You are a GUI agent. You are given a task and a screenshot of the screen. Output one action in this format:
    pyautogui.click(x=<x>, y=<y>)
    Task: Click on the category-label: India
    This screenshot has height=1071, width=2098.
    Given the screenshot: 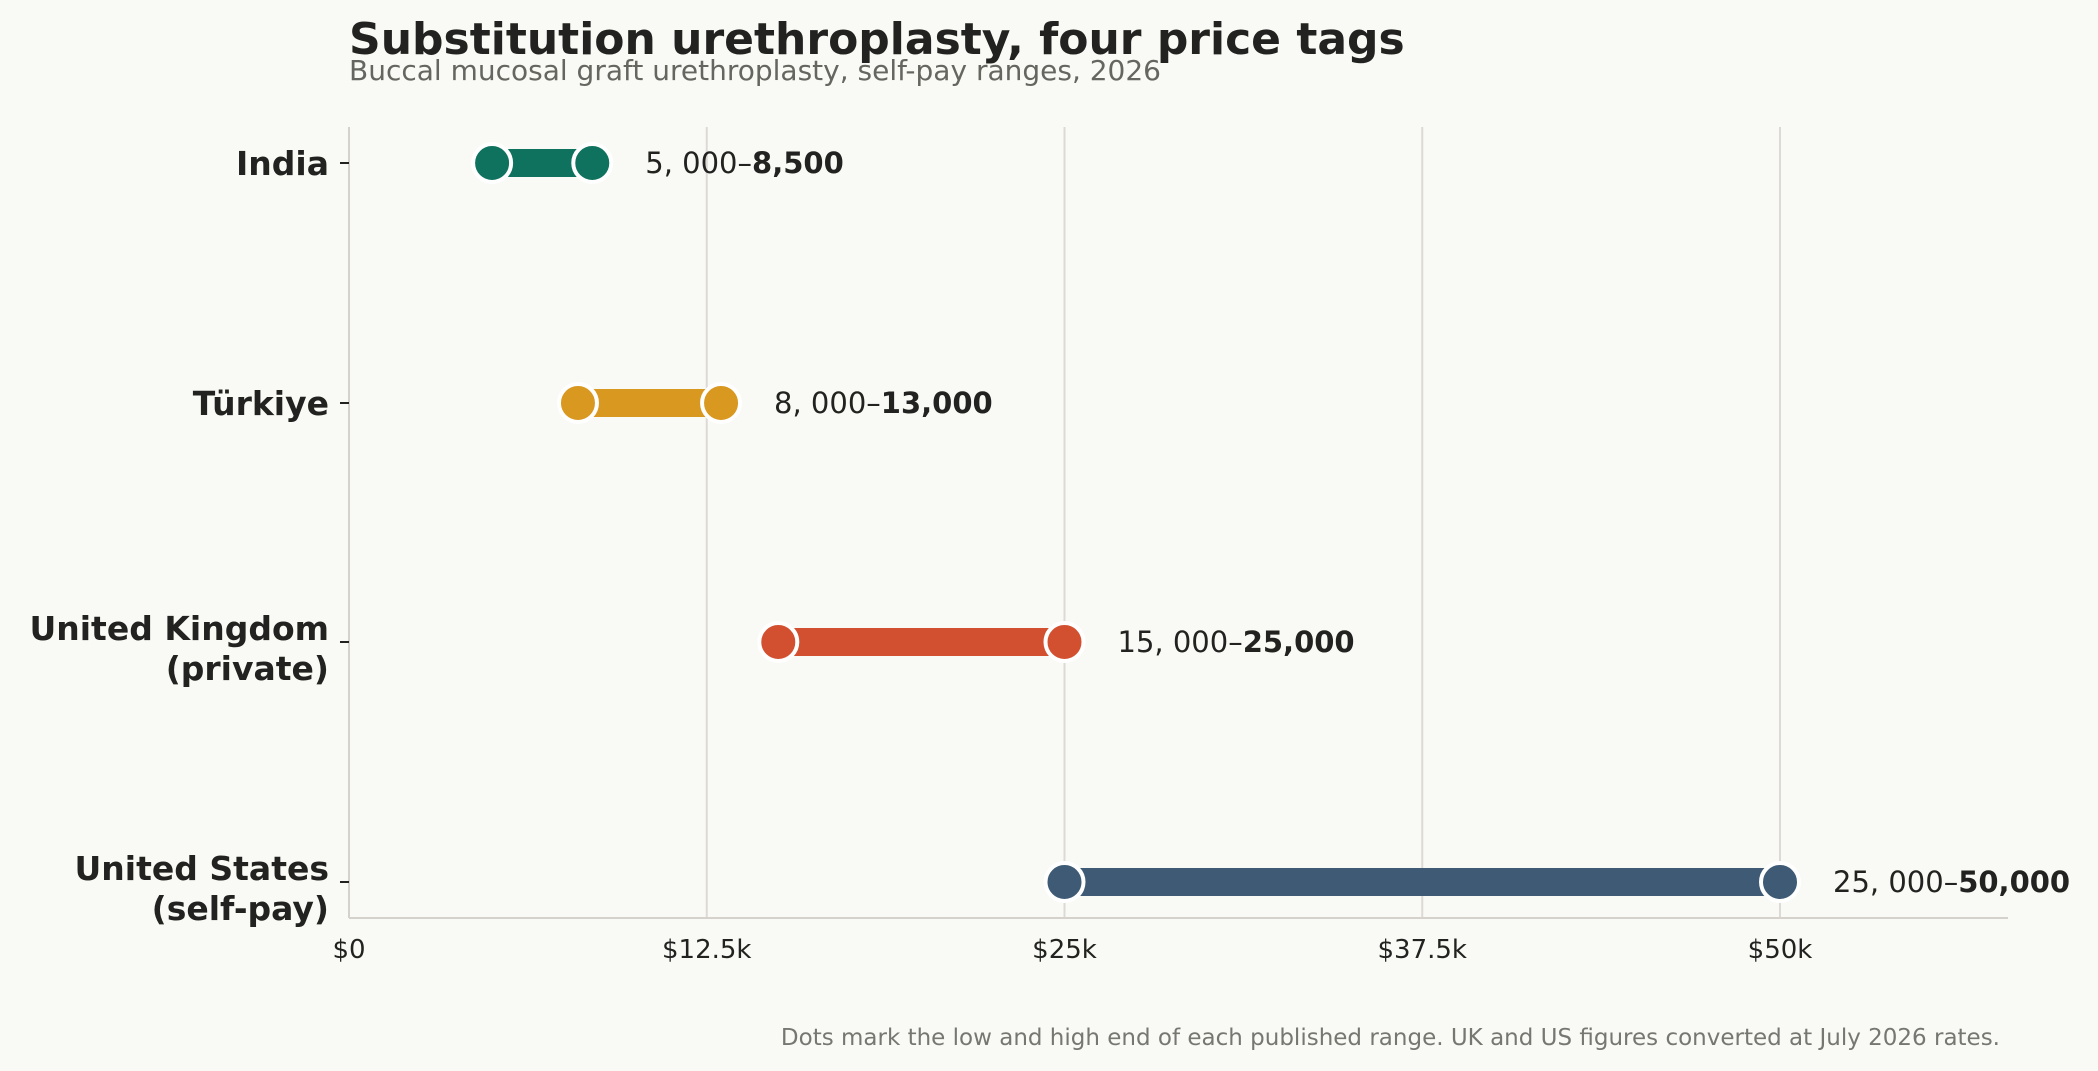 What is the action you would take?
    pyautogui.click(x=282, y=163)
    